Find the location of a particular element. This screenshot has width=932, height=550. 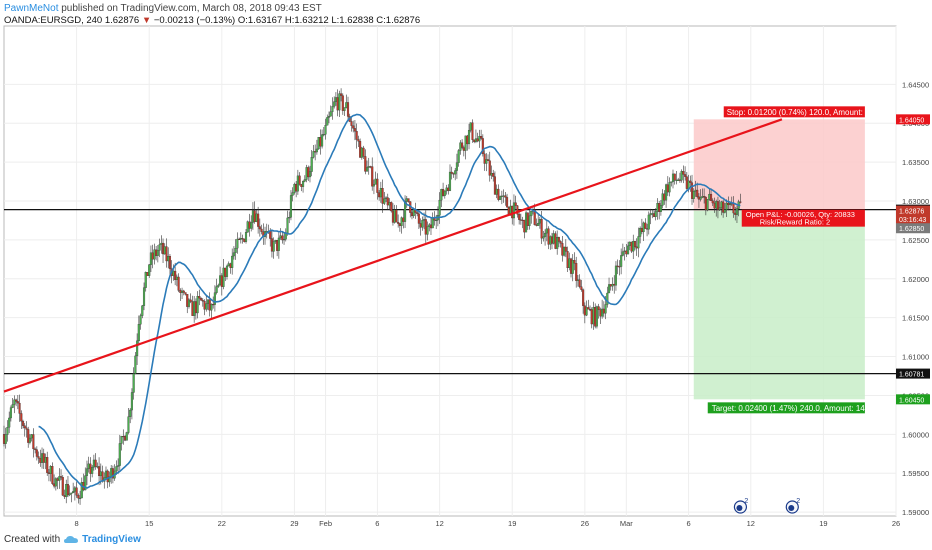

x-tick-label: 6 is located at coordinates (688, 523).